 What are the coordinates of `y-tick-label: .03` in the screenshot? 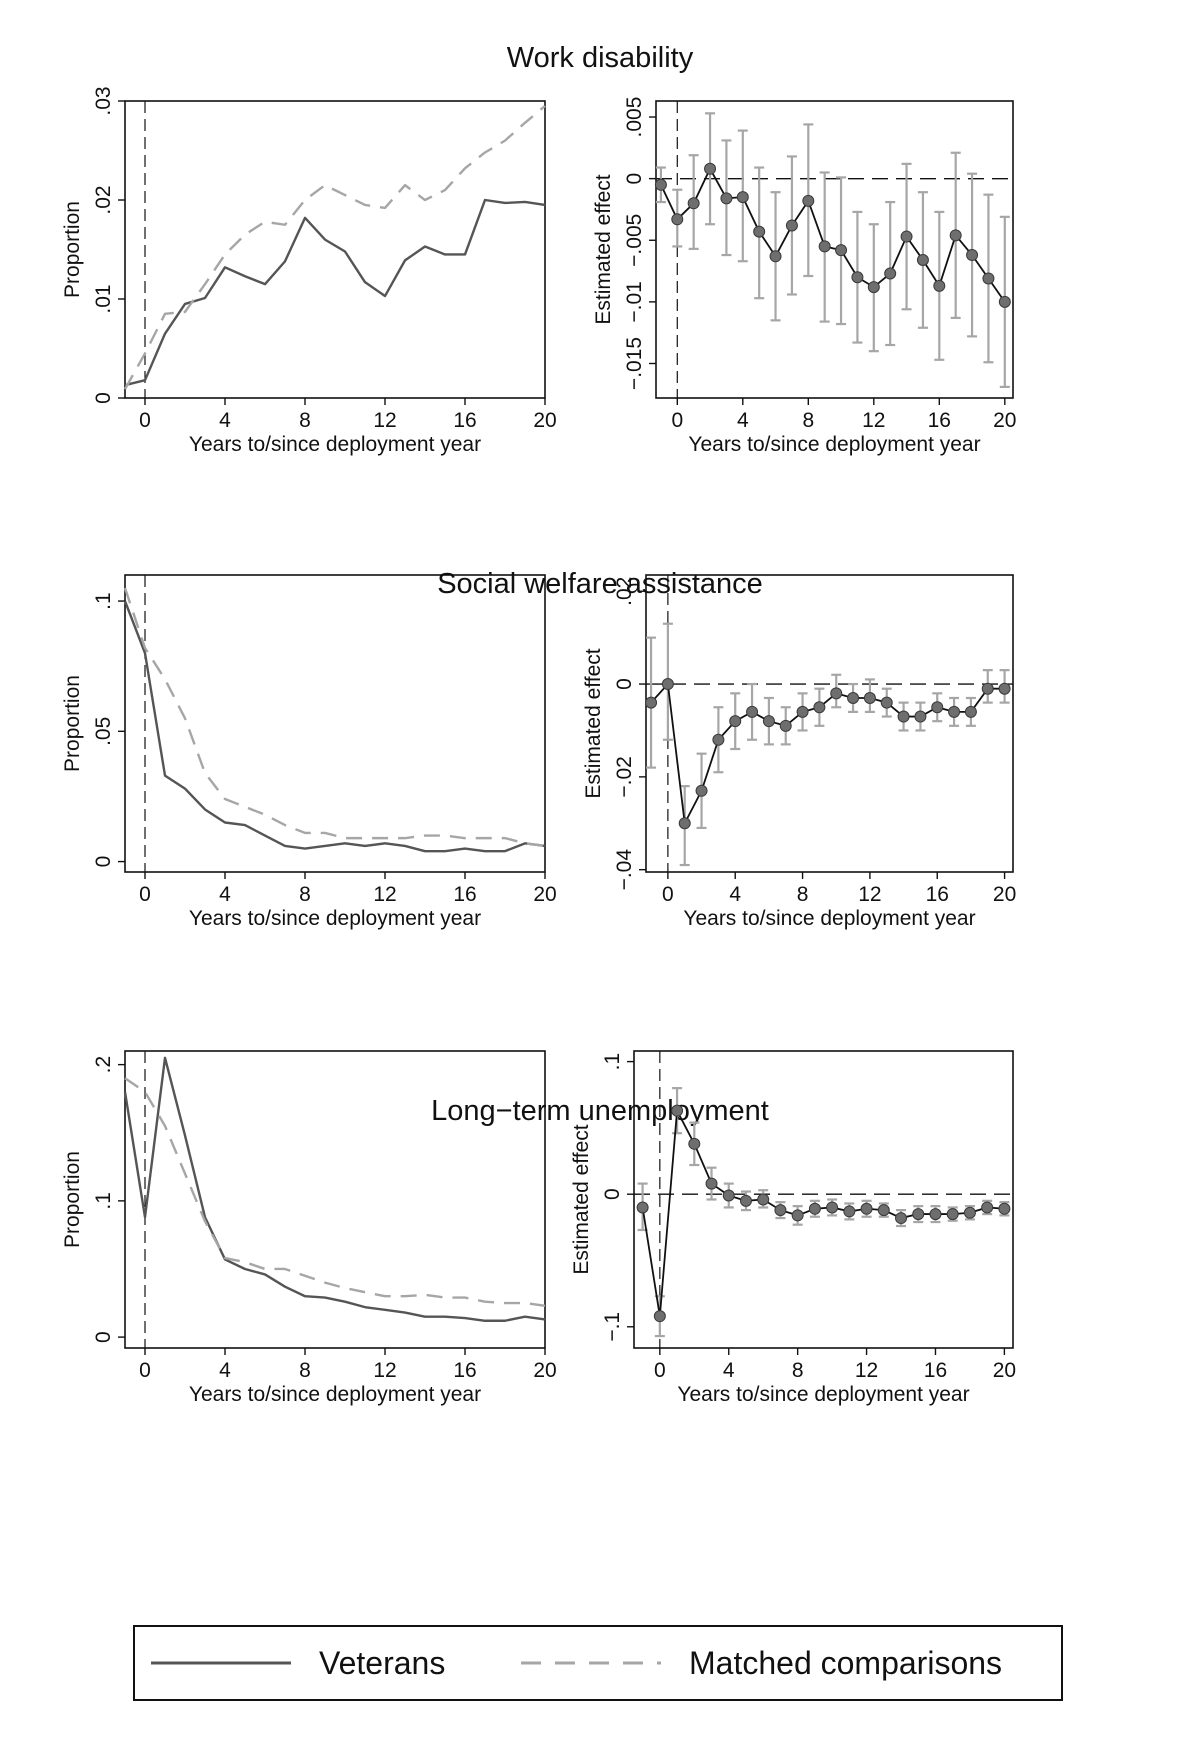 It's located at (103, 100).